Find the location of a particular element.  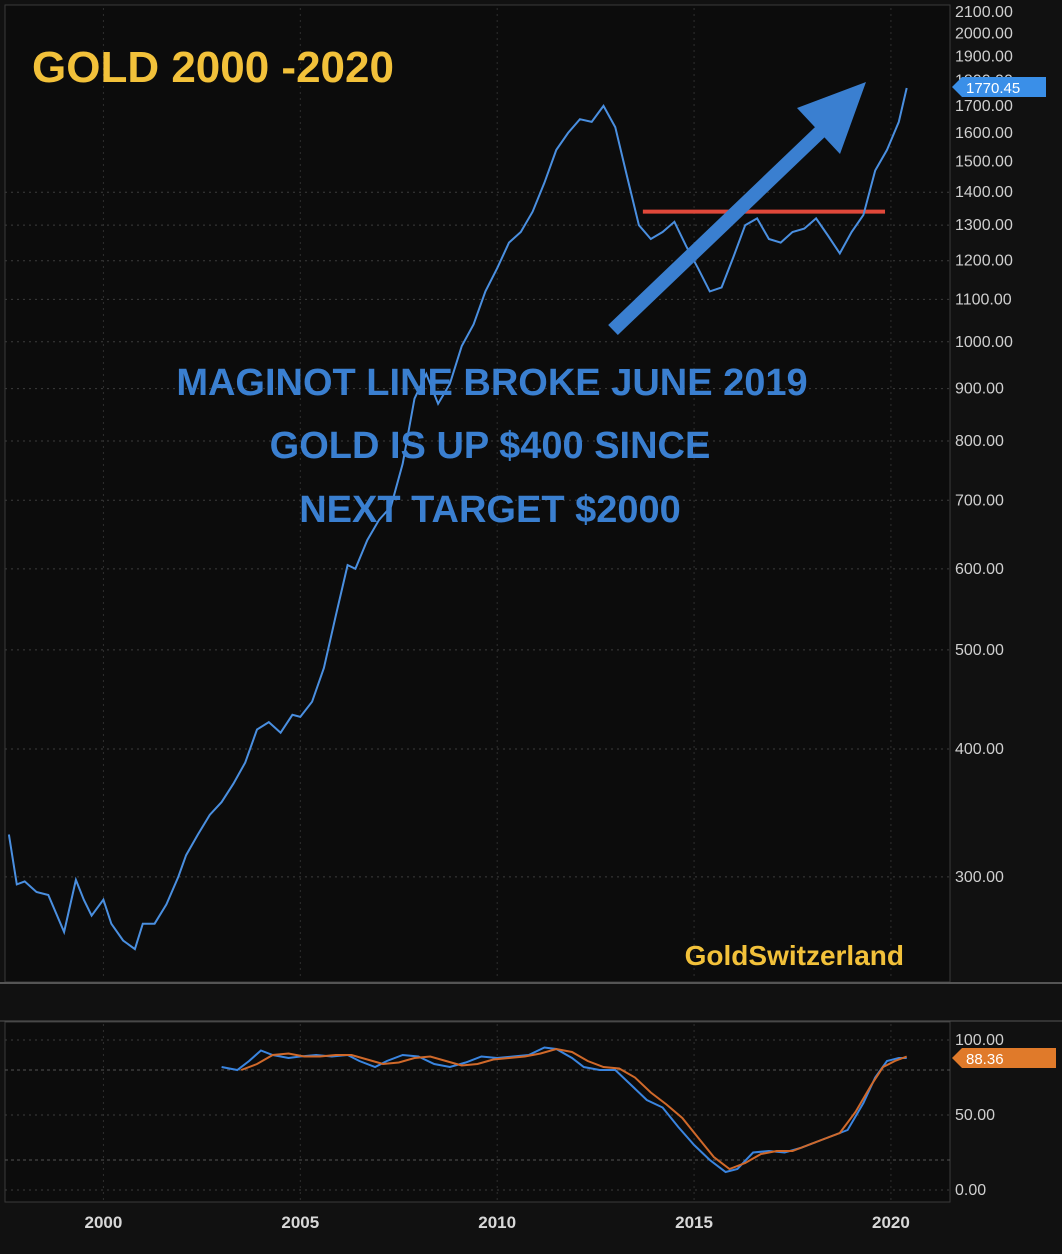

x-tick-label: 2000 is located at coordinates (104, 1222).